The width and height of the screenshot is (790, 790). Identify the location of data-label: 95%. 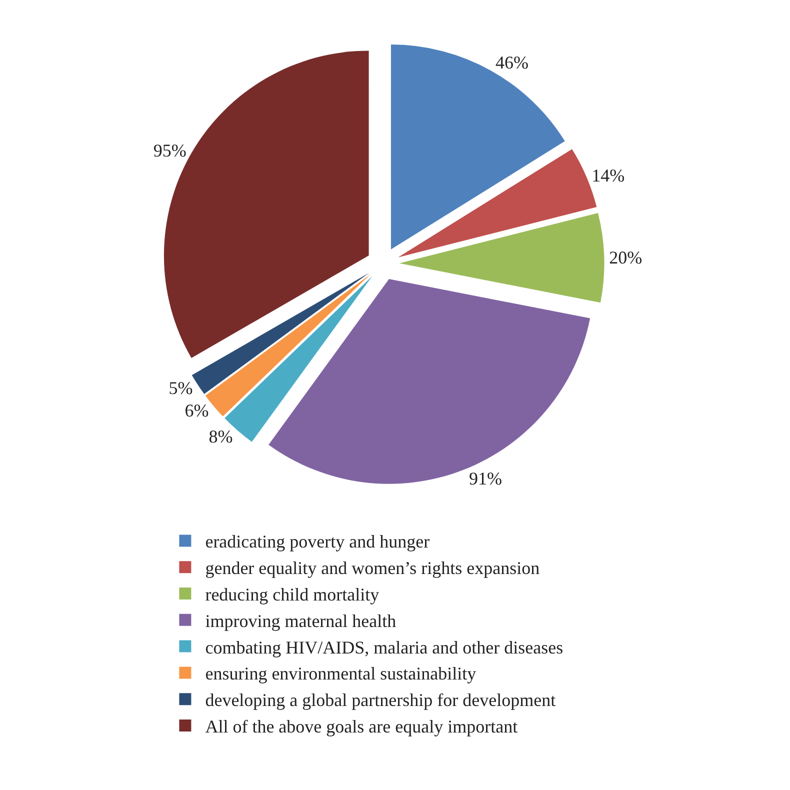
(169, 150).